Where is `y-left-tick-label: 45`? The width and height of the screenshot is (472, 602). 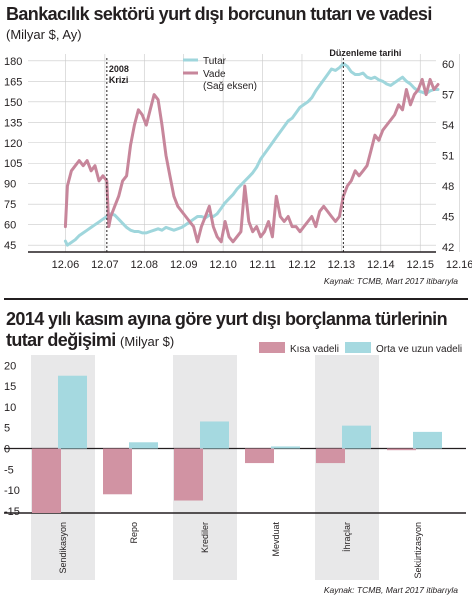 y-left-tick-label: 45 is located at coordinates (10, 246).